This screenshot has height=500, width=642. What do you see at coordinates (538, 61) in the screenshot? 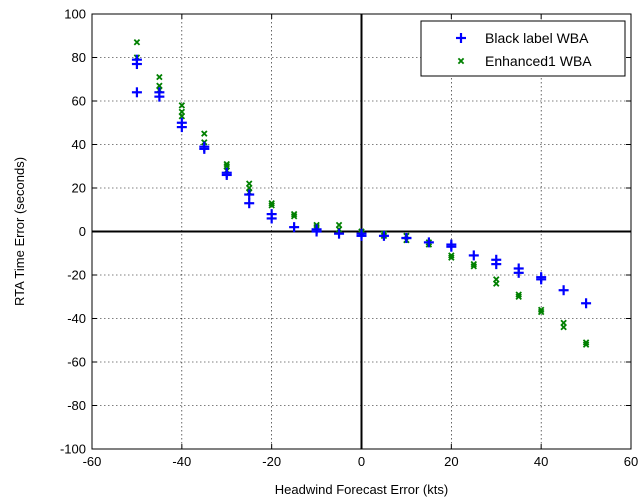
I see `legend-label-enhanced1-wba: Enhanced1 WBA` at bounding box center [538, 61].